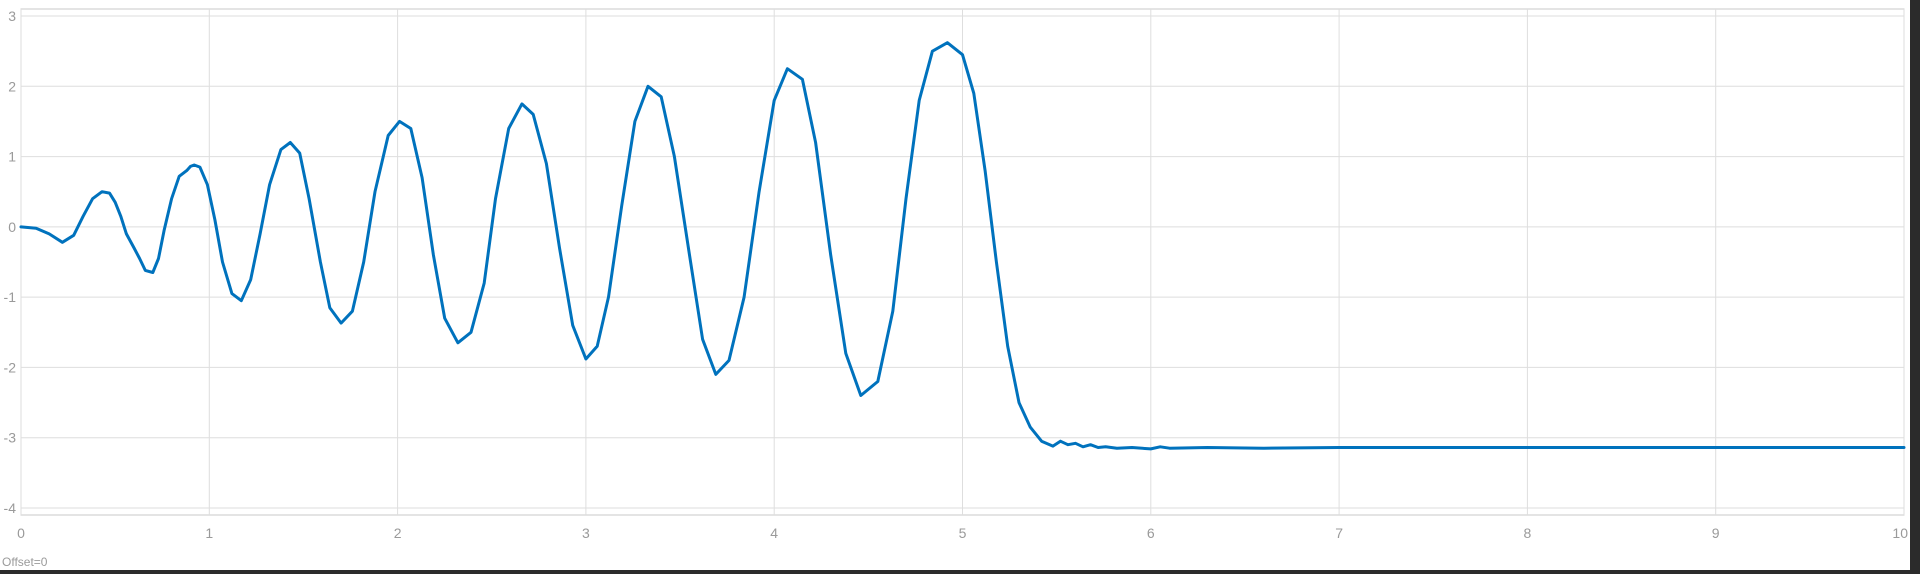 The width and height of the screenshot is (1920, 574). I want to click on x-tick-label: 2, so click(398, 533).